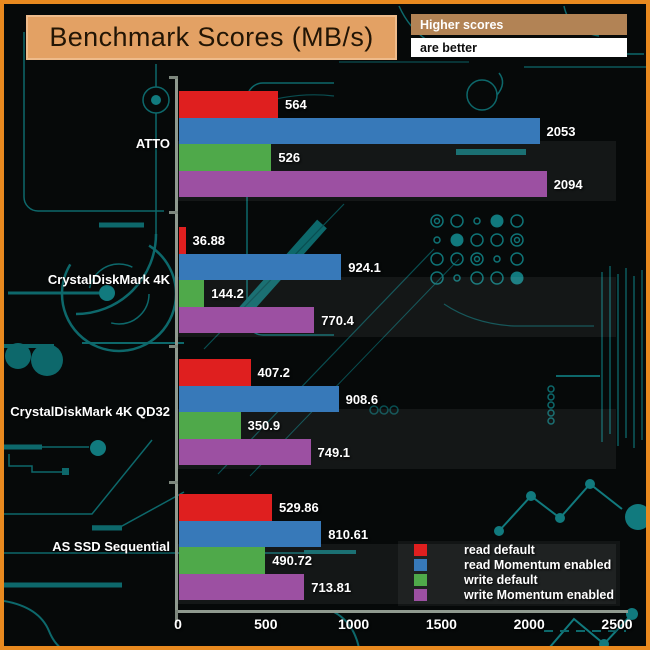 The image size is (650, 650). Describe the element at coordinates (529, 624) in the screenshot. I see `x-tick-label: 2000` at that location.